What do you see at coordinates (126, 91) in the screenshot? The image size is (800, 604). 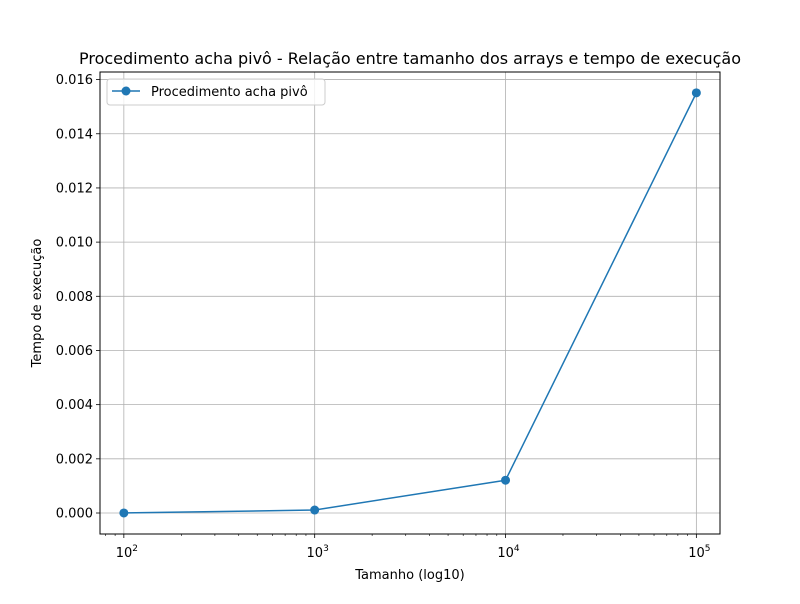 I see `legend-marker-swatch` at bounding box center [126, 91].